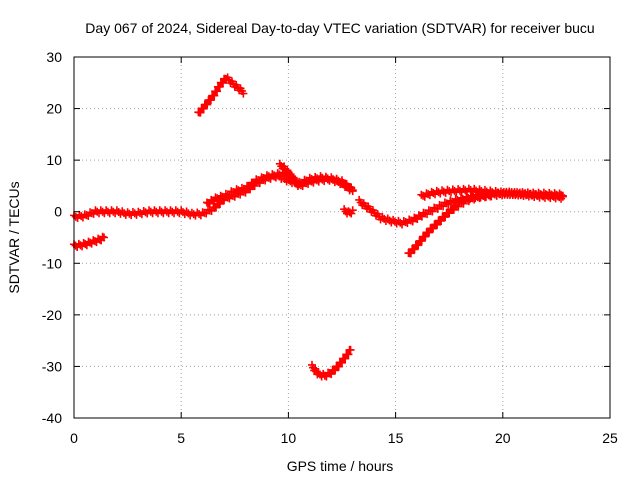 This screenshot has height=480, width=640. What do you see at coordinates (14, 237) in the screenshot?
I see `y-axis-label: SDTVAR / TECUs` at bounding box center [14, 237].